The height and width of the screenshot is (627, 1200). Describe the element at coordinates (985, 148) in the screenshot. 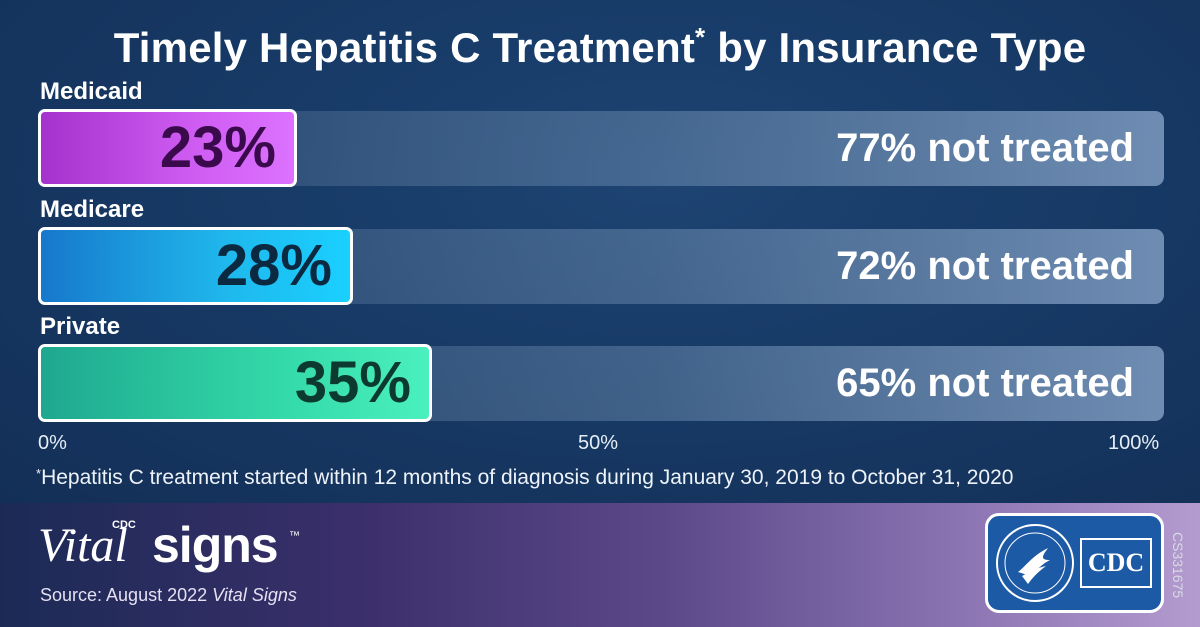

I see `not-treated-label-medicaid: 77% not treated` at that location.